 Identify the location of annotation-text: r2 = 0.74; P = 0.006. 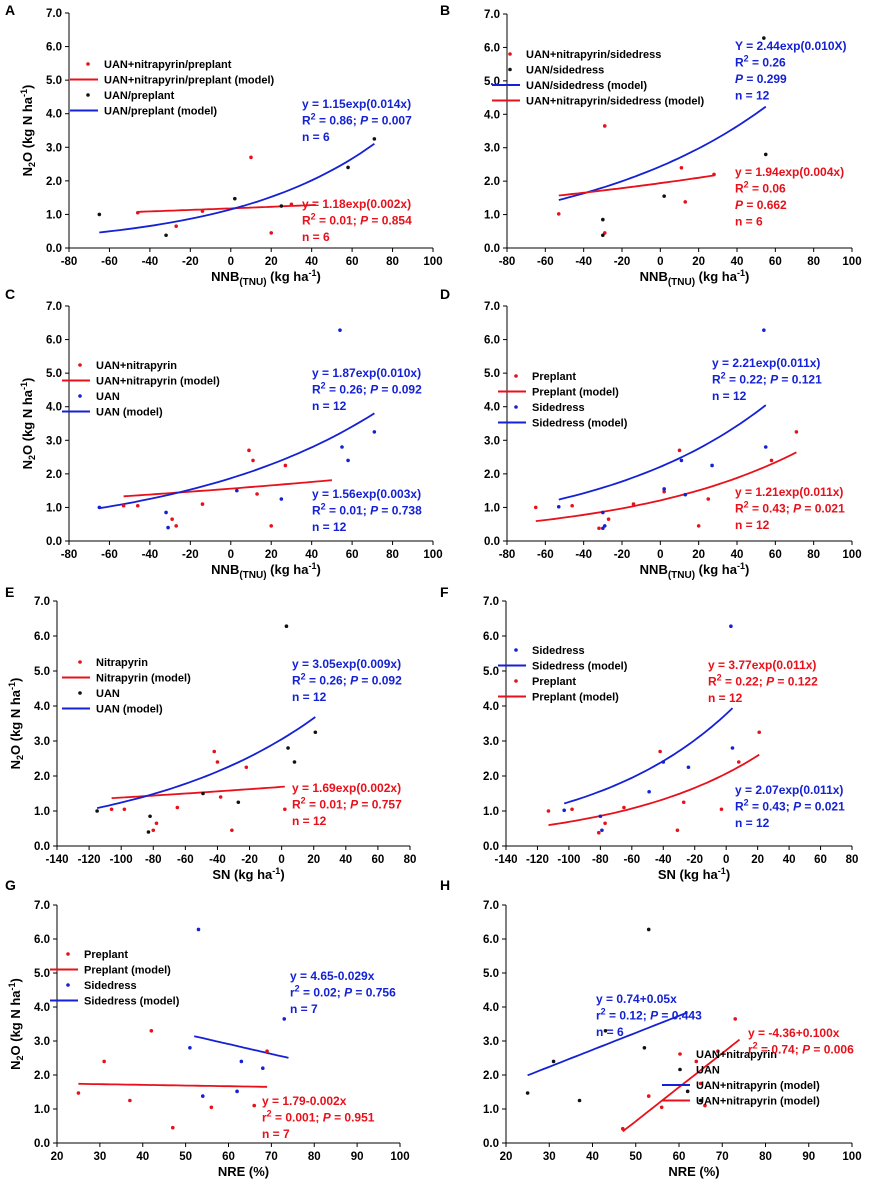
(801, 1049).